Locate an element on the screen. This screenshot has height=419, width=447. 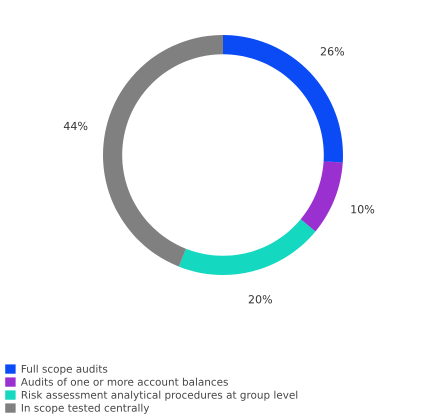
legend-label: Full scope audits is located at coordinates (65, 369).